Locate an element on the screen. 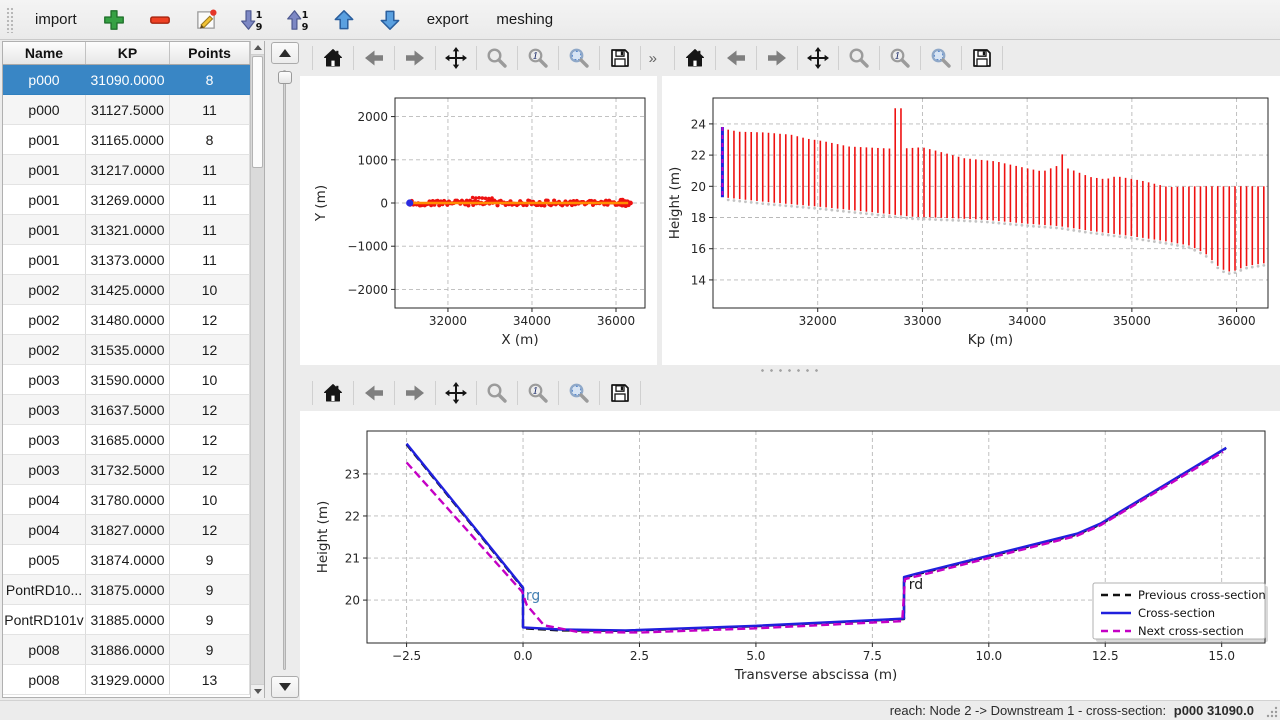  table-row: p002 31535.0000 12 is located at coordinates (133, 350).